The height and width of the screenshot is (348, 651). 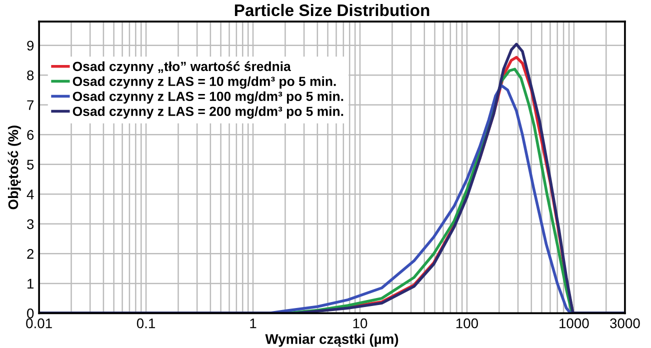 What do you see at coordinates (253, 323) in the screenshot?
I see `x-tick-label: 1` at bounding box center [253, 323].